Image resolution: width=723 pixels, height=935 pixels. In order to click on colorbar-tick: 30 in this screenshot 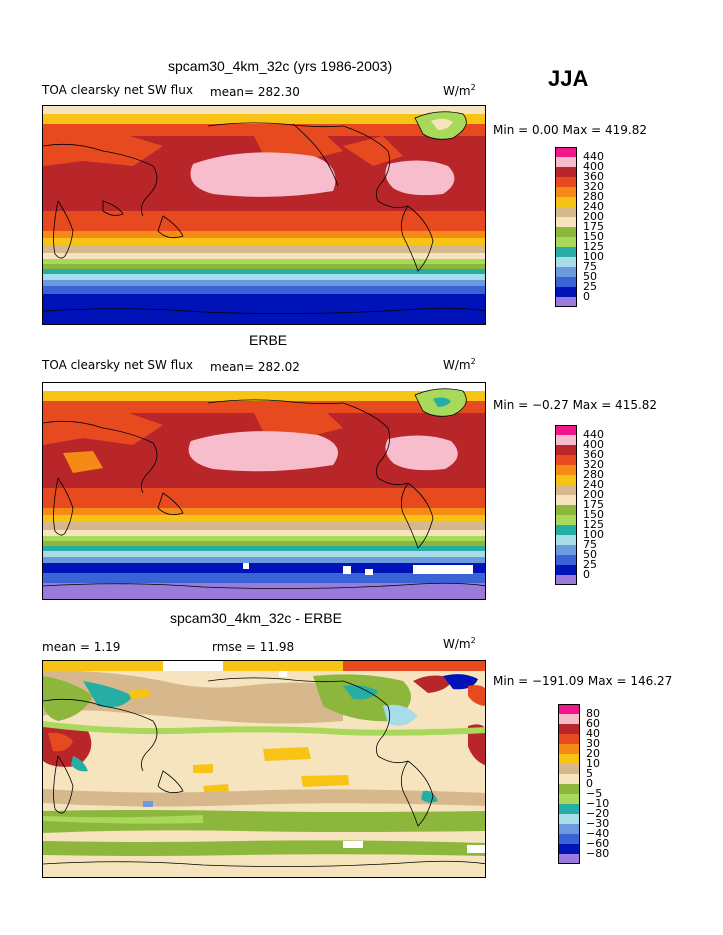, I will do `click(593, 743)`.